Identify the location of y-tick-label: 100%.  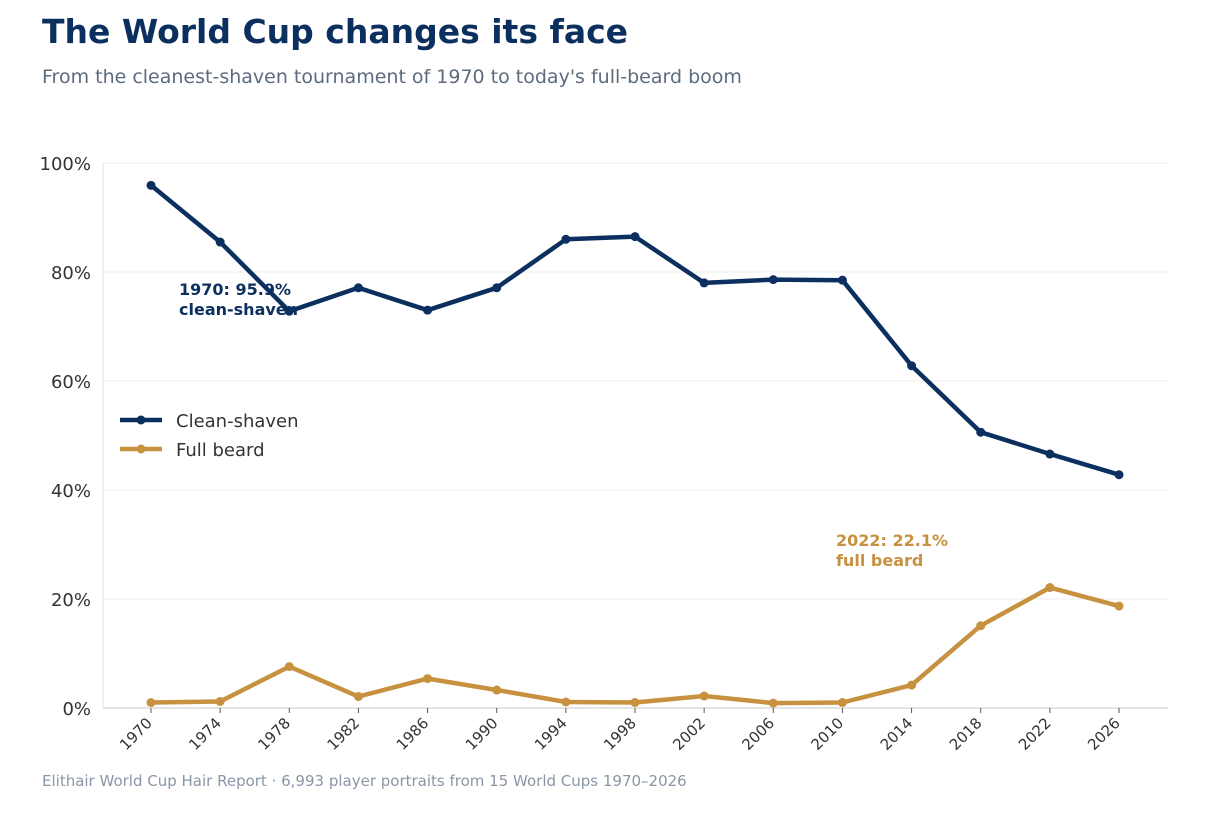
(65, 164).